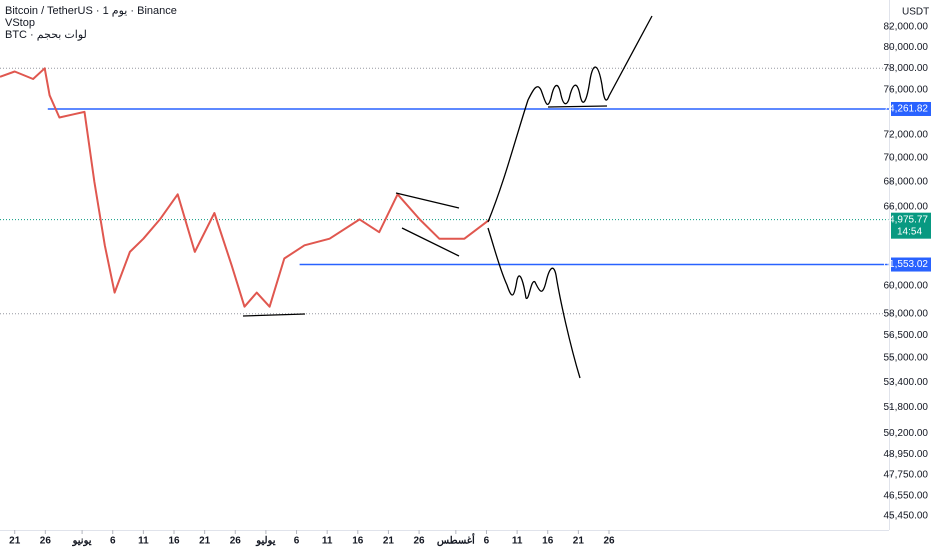 This screenshot has height=550, width=932. What do you see at coordinates (906, 335) in the screenshot?
I see `y-tick-label: 56,500.00` at bounding box center [906, 335].